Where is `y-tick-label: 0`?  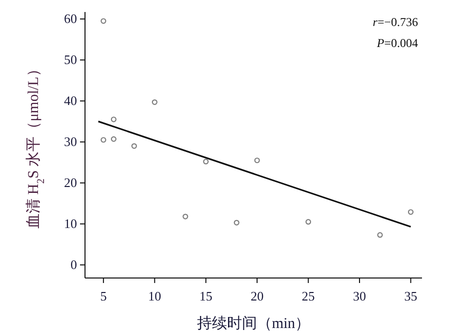
y-tick-label: 0 is located at coordinates (73, 264).